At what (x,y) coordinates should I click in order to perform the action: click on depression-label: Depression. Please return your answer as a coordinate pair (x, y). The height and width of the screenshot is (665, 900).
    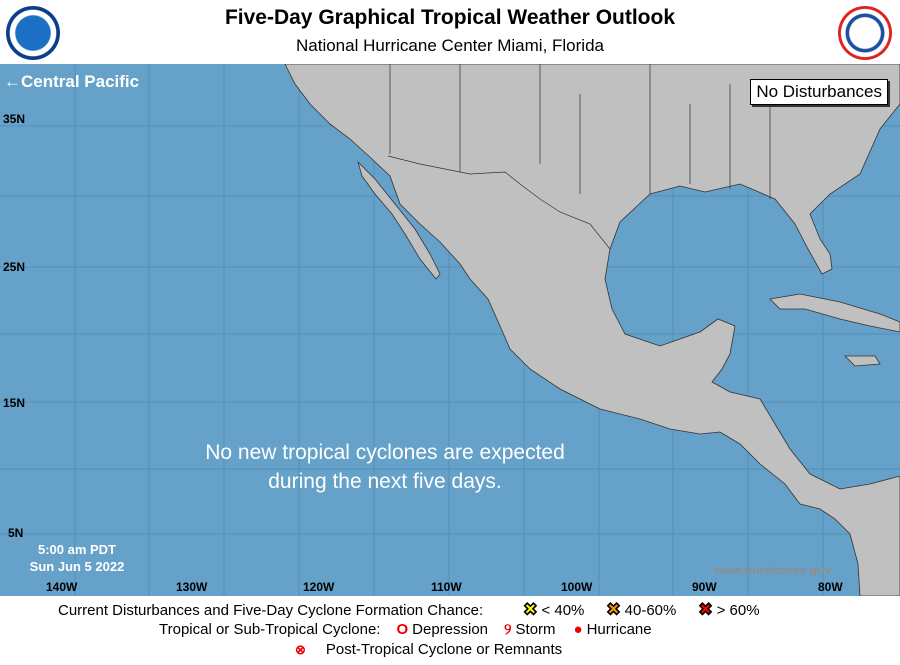
    Looking at the image, I should click on (450, 629).